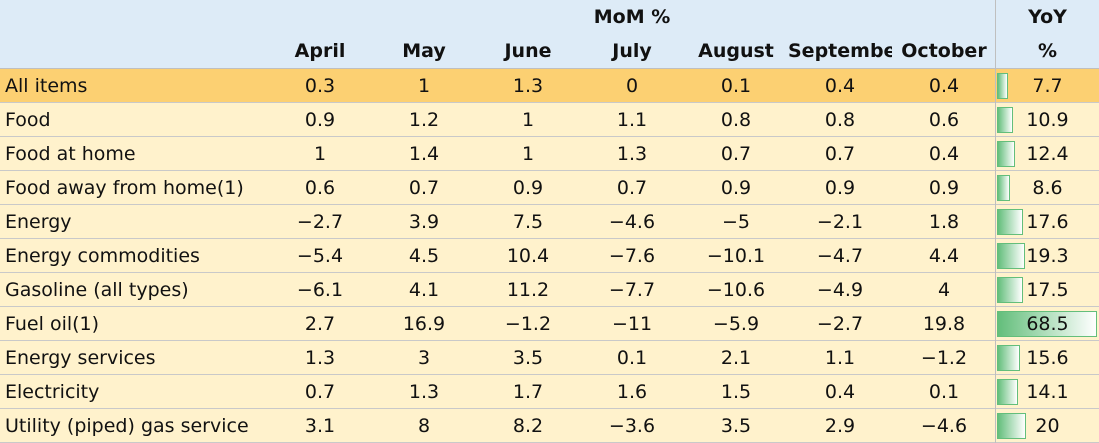 This screenshot has width=1099, height=443. I want to click on row-label: Food at home, so click(70, 154).